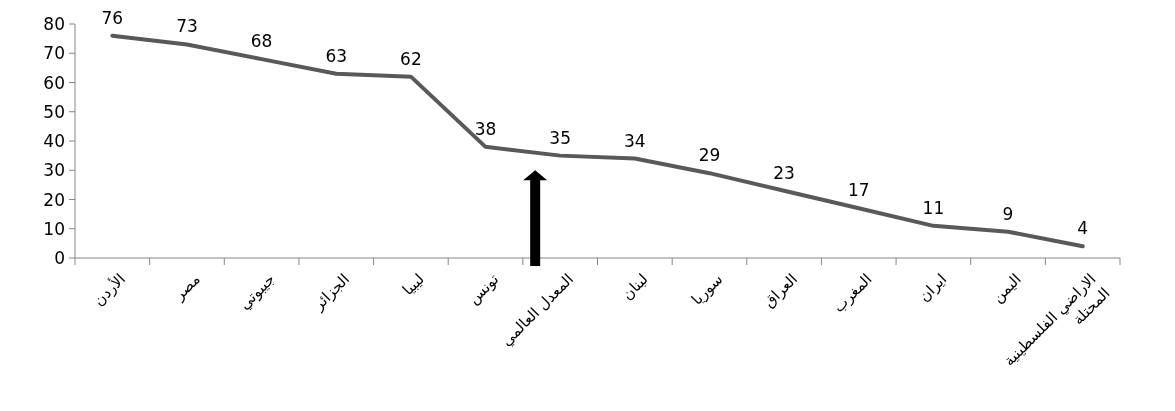  What do you see at coordinates (707, 289) in the screenshot?
I see `x-tick-label: سوريا` at bounding box center [707, 289].